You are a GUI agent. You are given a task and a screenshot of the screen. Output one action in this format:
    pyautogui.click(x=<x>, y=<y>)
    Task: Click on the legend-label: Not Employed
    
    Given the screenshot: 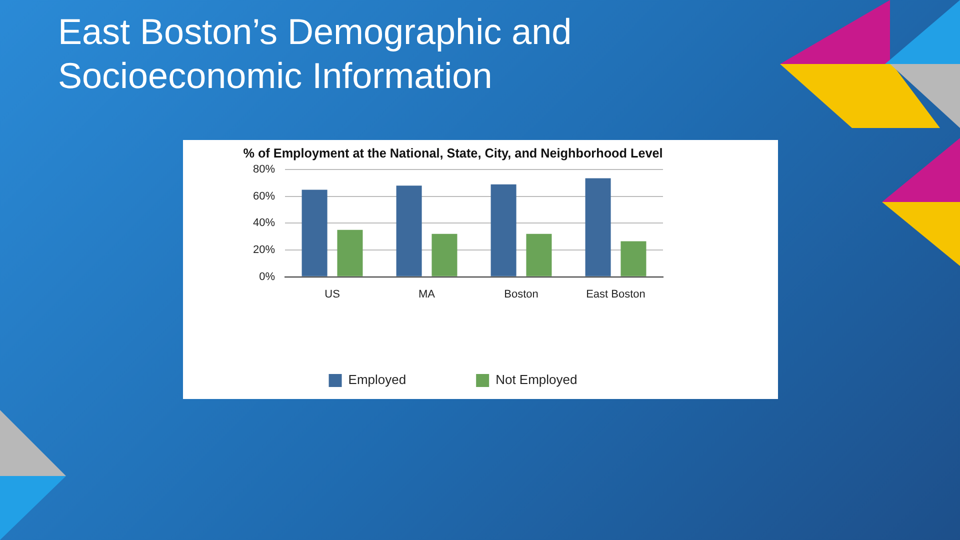 What is the action you would take?
    pyautogui.click(x=537, y=380)
    